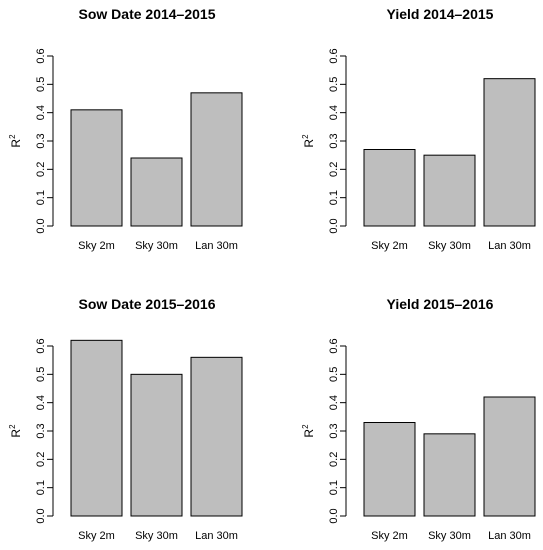  Describe the element at coordinates (147, 14) in the screenshot. I see `chart-title: Sow Date 2014–2015` at that location.